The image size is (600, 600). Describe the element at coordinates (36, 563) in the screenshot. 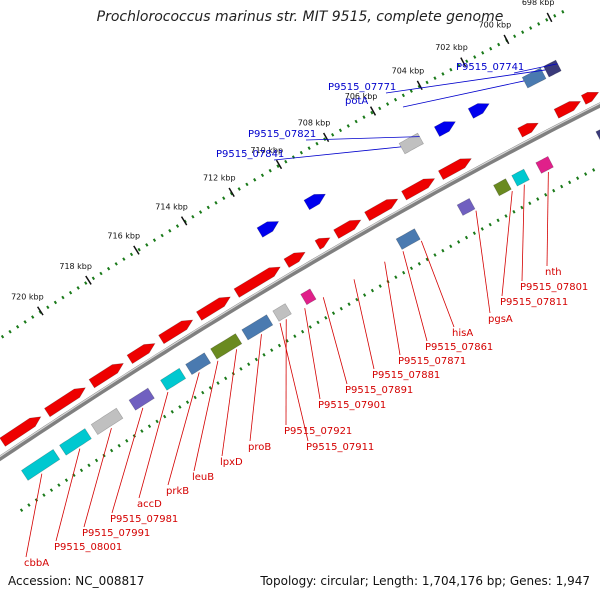

I see `gene-label-bottom: cbbA` at that location.